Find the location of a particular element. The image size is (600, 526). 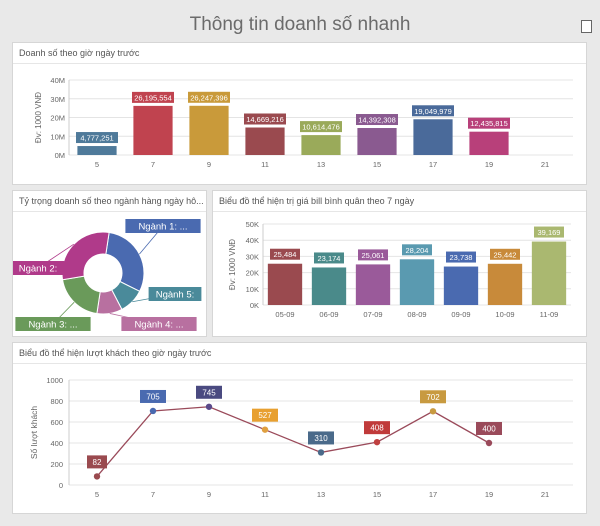

data-label: 400 is located at coordinates (489, 429).